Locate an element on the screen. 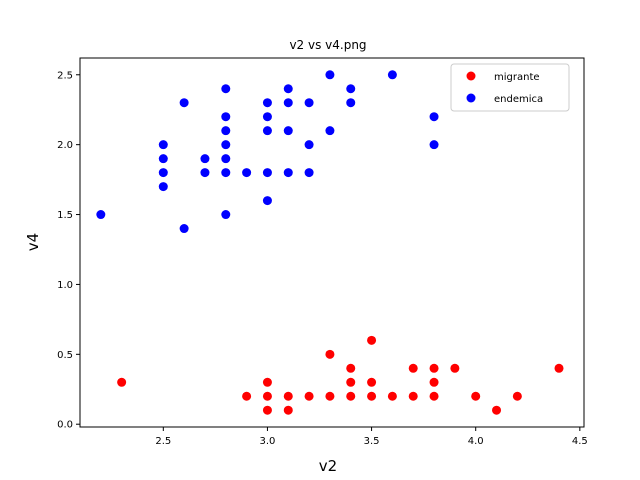 The width and height of the screenshot is (640, 480). legend-marker-migrante is located at coordinates (471, 76).